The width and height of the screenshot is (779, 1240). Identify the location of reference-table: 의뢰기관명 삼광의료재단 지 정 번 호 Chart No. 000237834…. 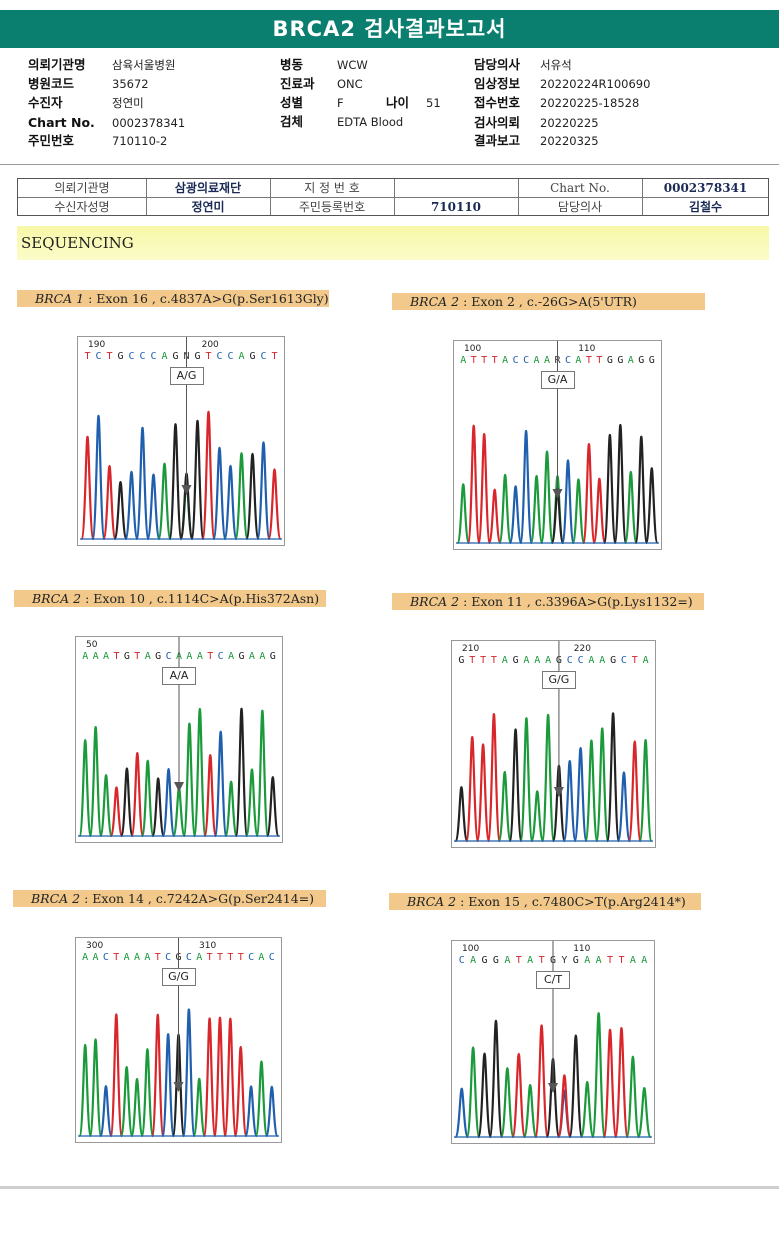
(393, 197).